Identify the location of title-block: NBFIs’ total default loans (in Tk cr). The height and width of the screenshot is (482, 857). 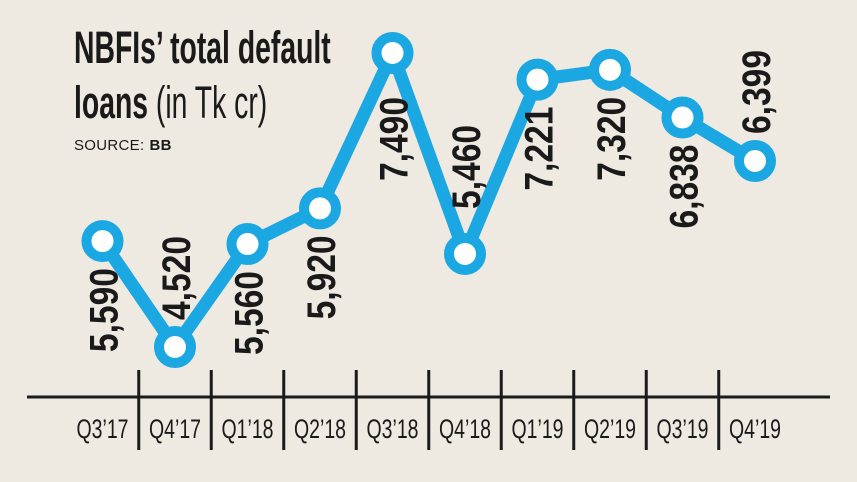
(202, 75).